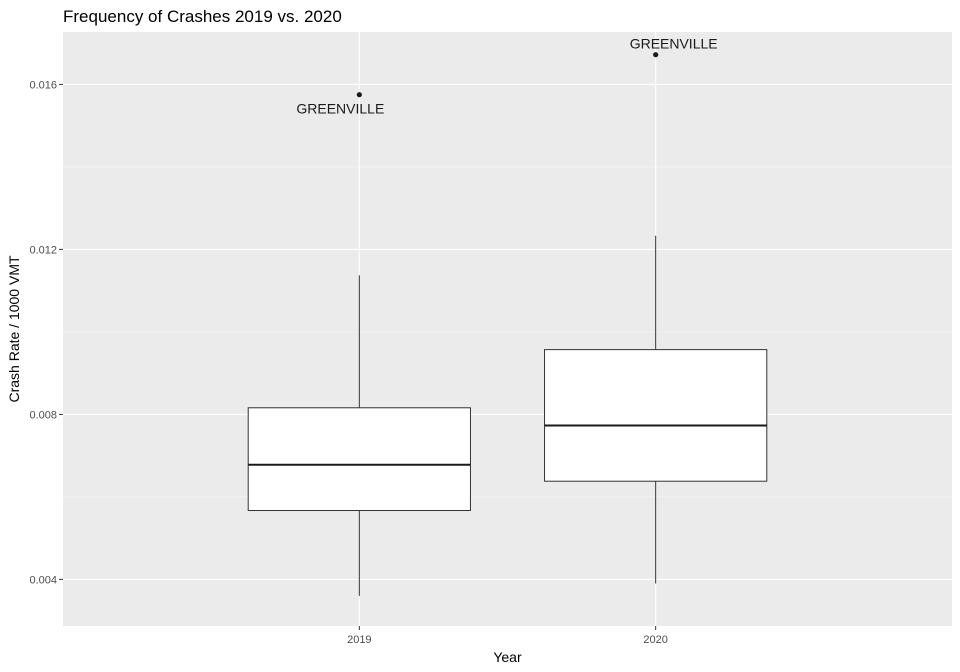 The width and height of the screenshot is (960, 672). What do you see at coordinates (655, 640) in the screenshot?
I see `x-tick-label: 2020` at bounding box center [655, 640].